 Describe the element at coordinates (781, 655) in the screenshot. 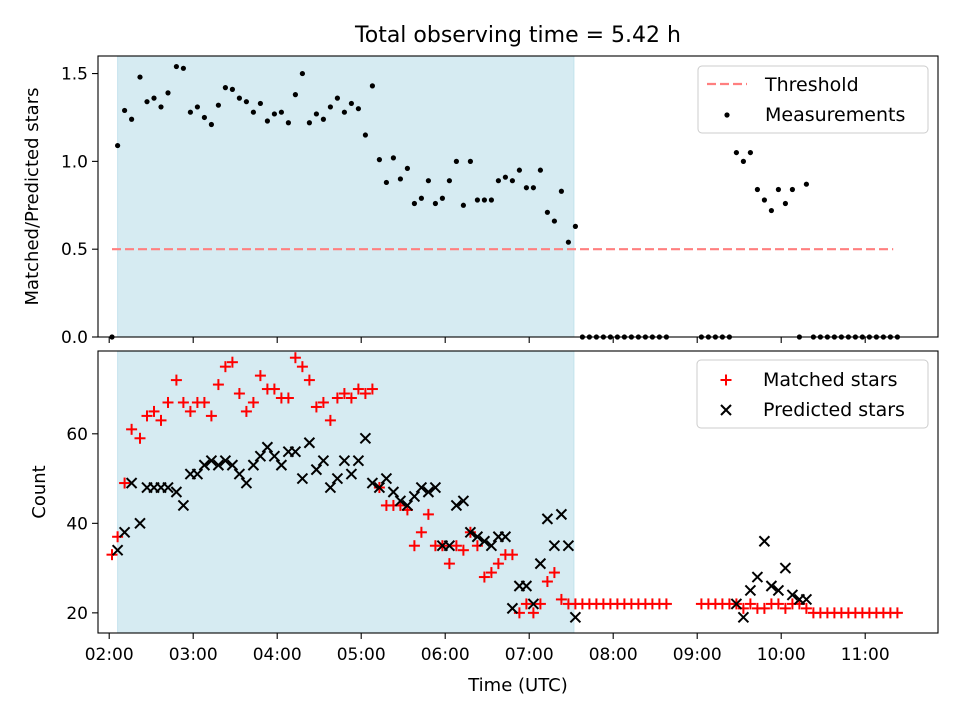

I see `x-tick-label: 10:00` at that location.